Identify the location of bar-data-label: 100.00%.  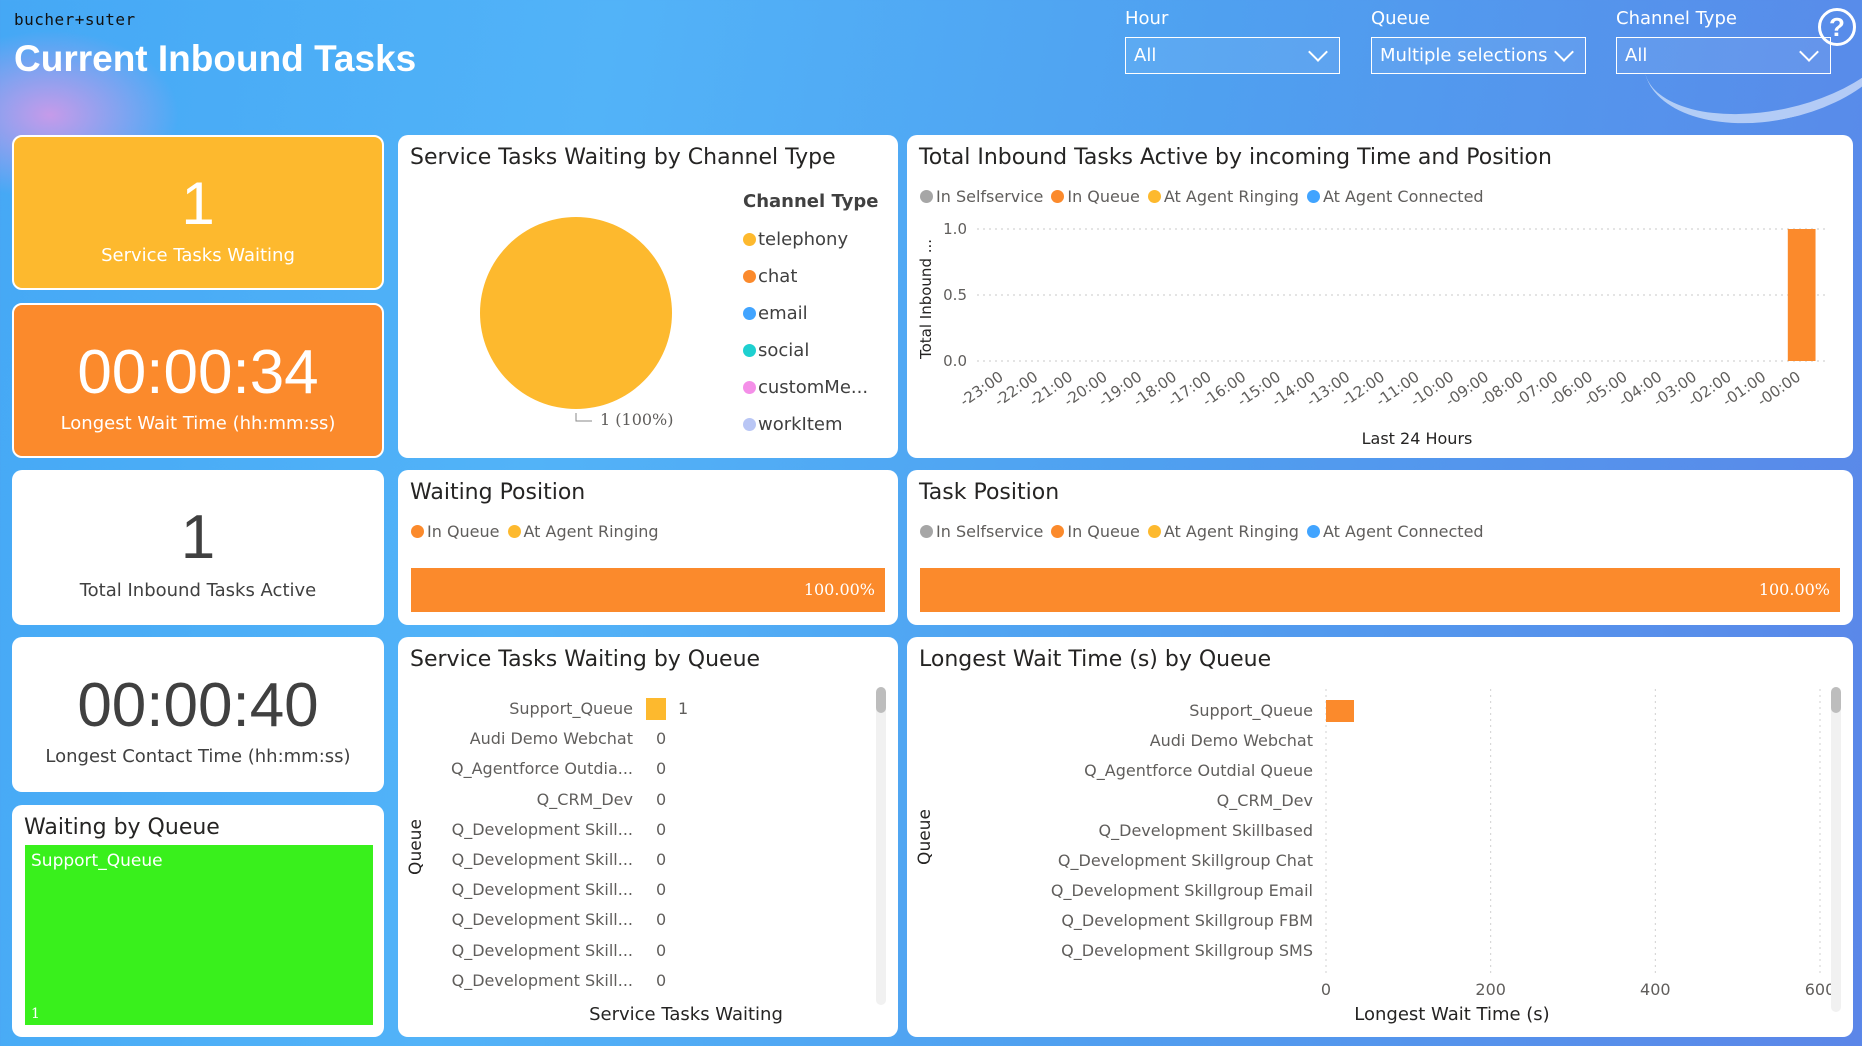
(1794, 589).